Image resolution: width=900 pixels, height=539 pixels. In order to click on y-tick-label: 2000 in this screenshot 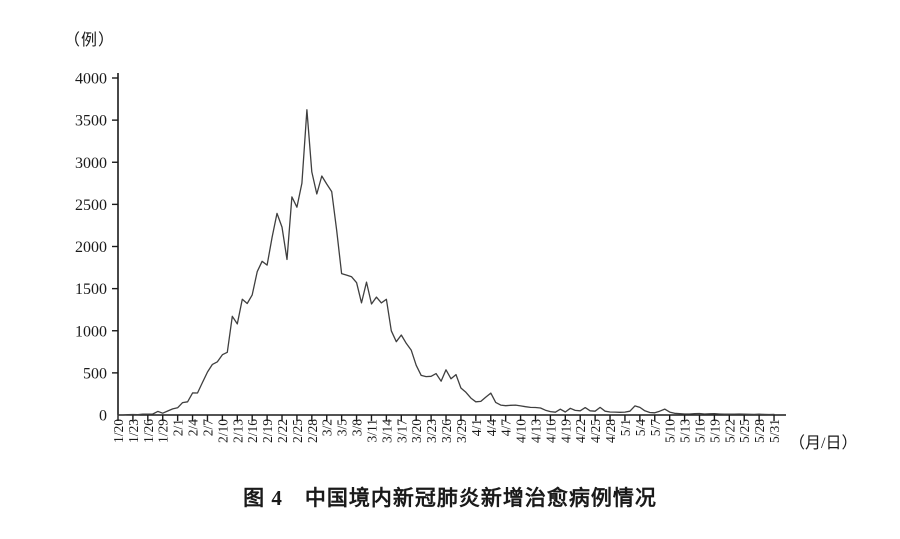, I will do `click(91, 247)`.